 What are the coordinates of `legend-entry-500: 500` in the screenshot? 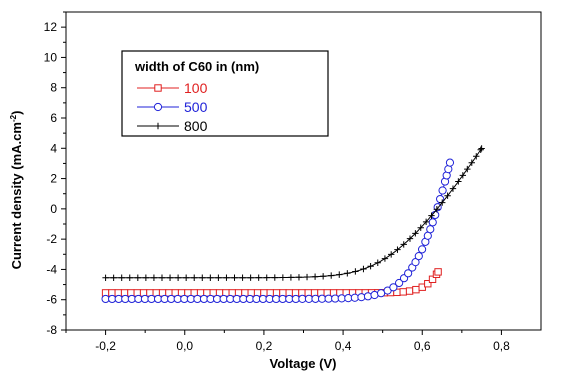 It's located at (172, 107).